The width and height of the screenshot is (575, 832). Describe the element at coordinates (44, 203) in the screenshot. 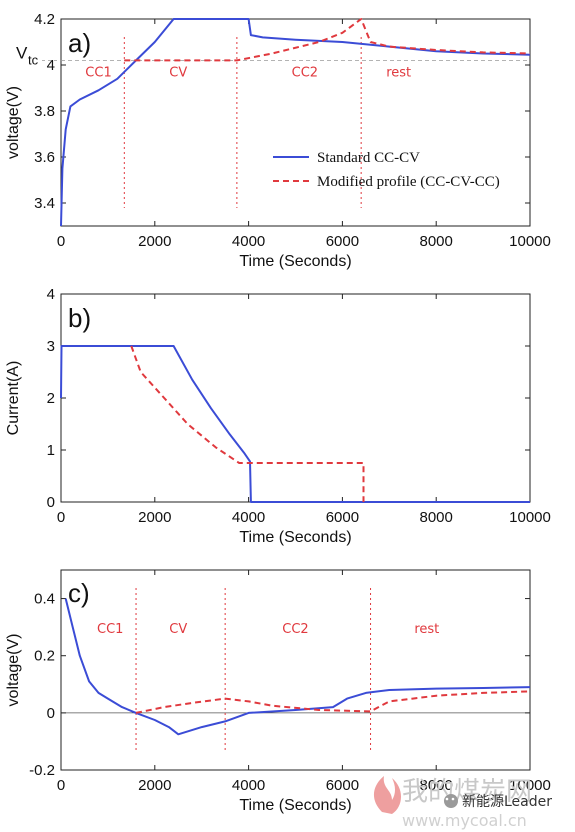

I see `y-tick-label: 3.4` at that location.